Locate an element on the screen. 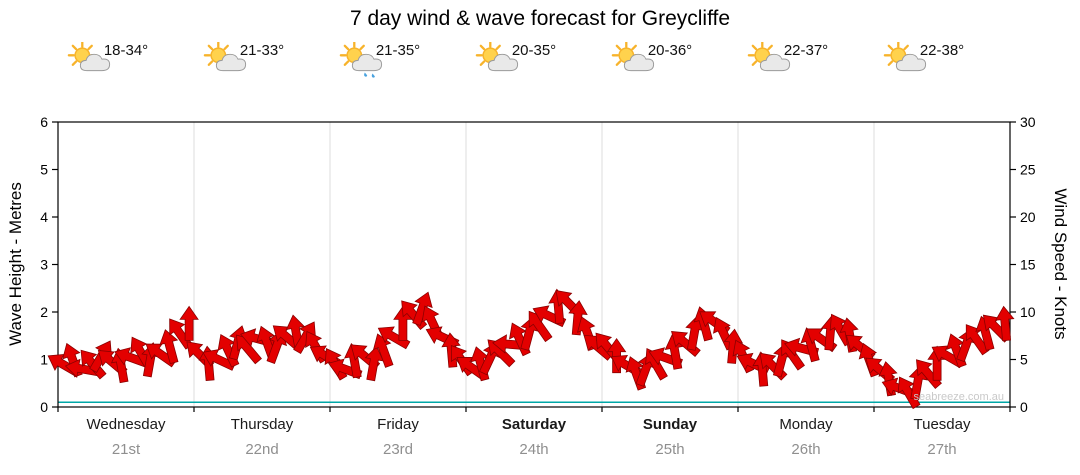 This screenshot has width=1080, height=475. day-label: Sunday 25th is located at coordinates (670, 437).